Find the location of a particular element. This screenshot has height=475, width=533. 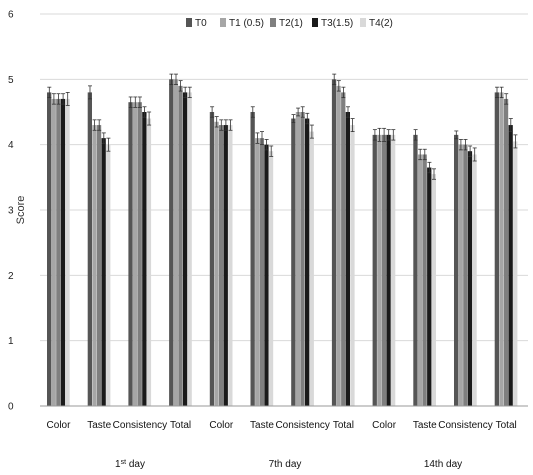

y-tick-label: 1 is located at coordinates (11, 341).